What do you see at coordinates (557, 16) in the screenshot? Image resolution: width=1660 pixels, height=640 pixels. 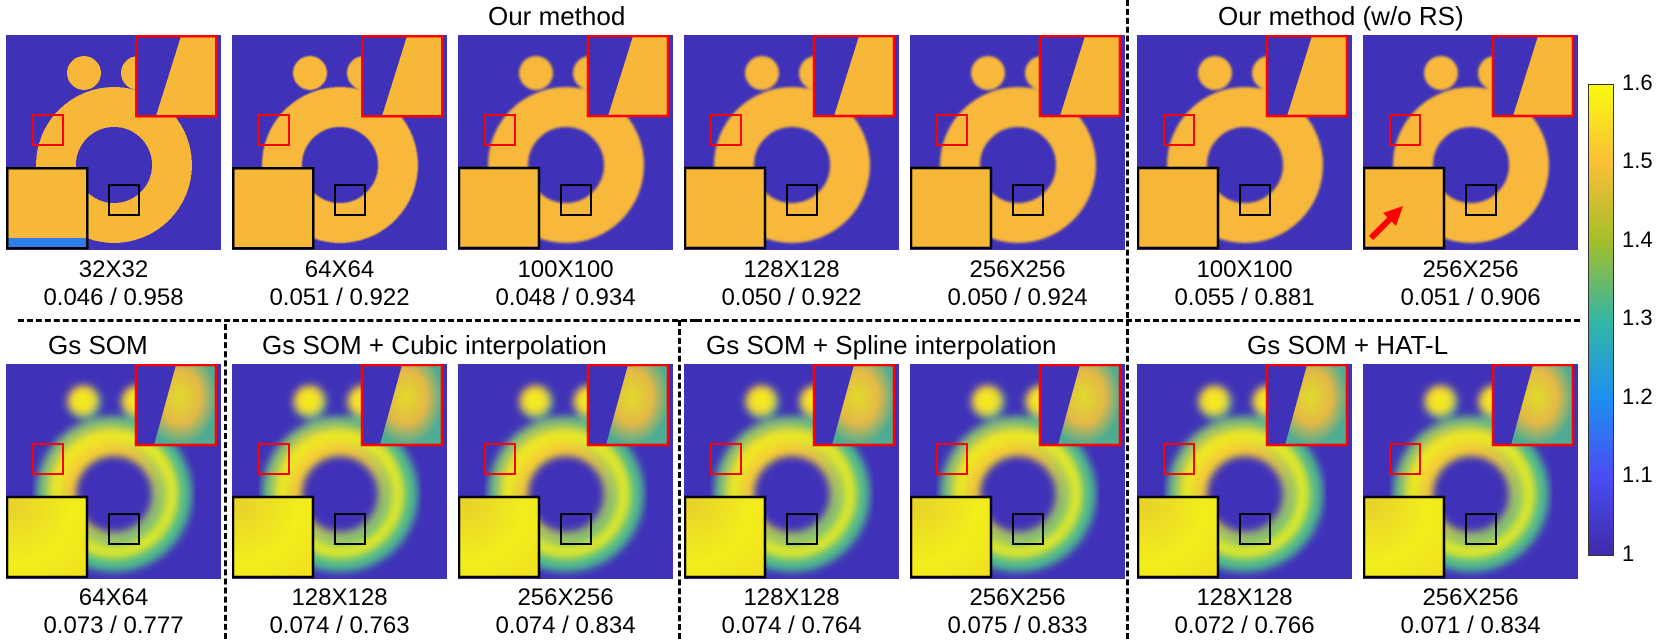 I see `header-our-method: Our method` at bounding box center [557, 16].